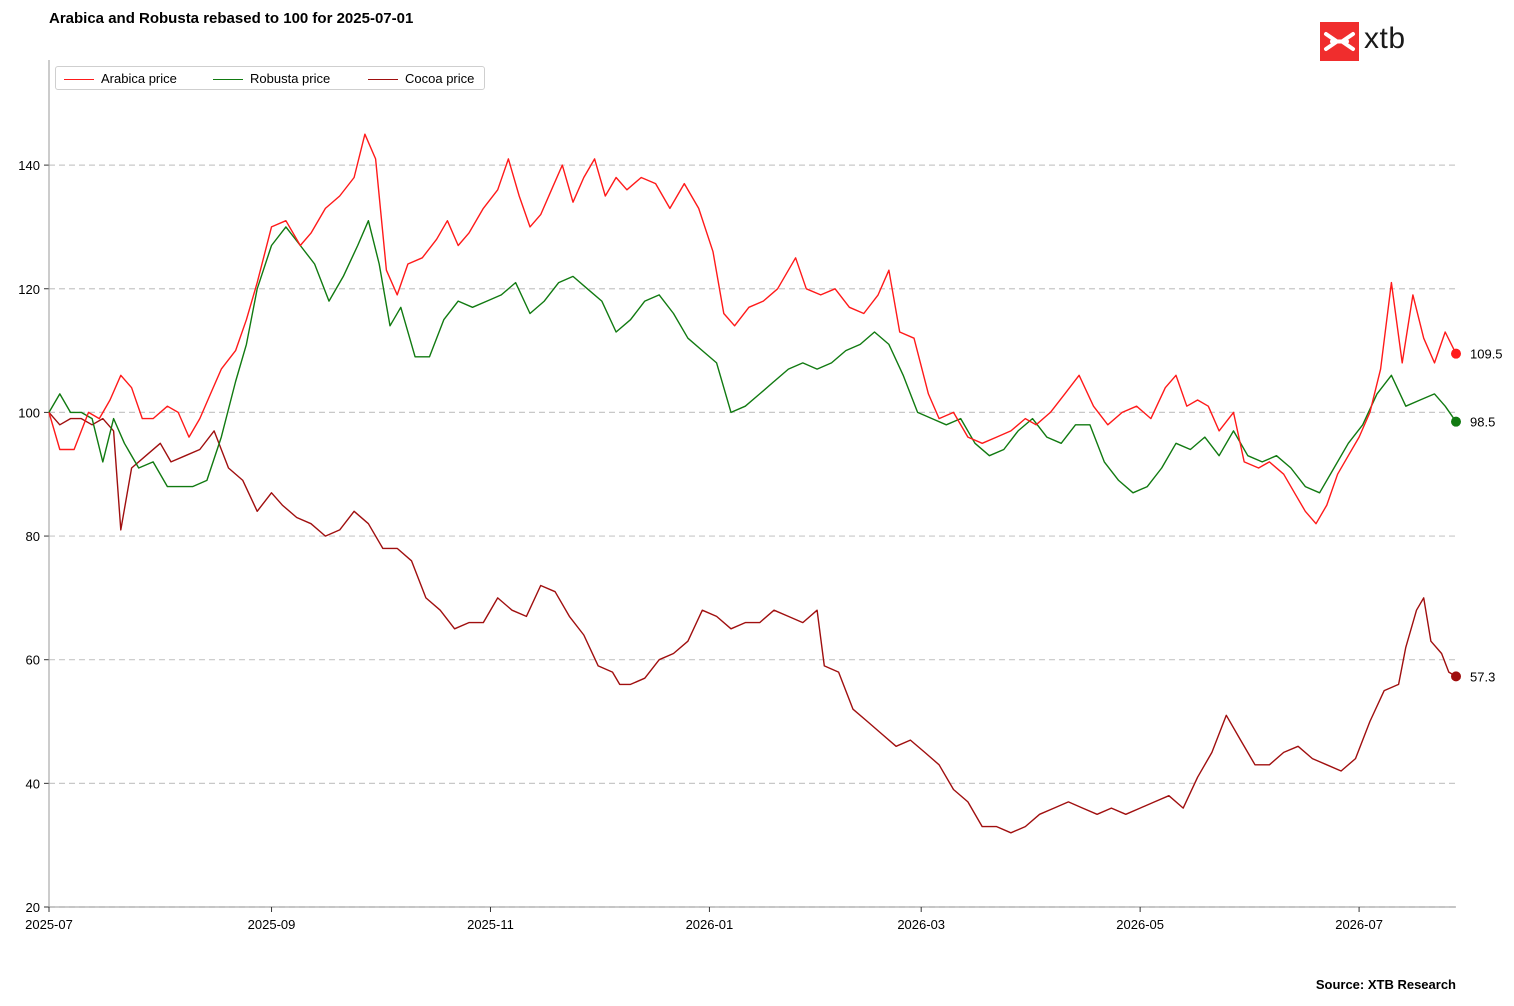 The width and height of the screenshot is (1514, 1006). I want to click on y-tick-label-80: 80, so click(33, 536).